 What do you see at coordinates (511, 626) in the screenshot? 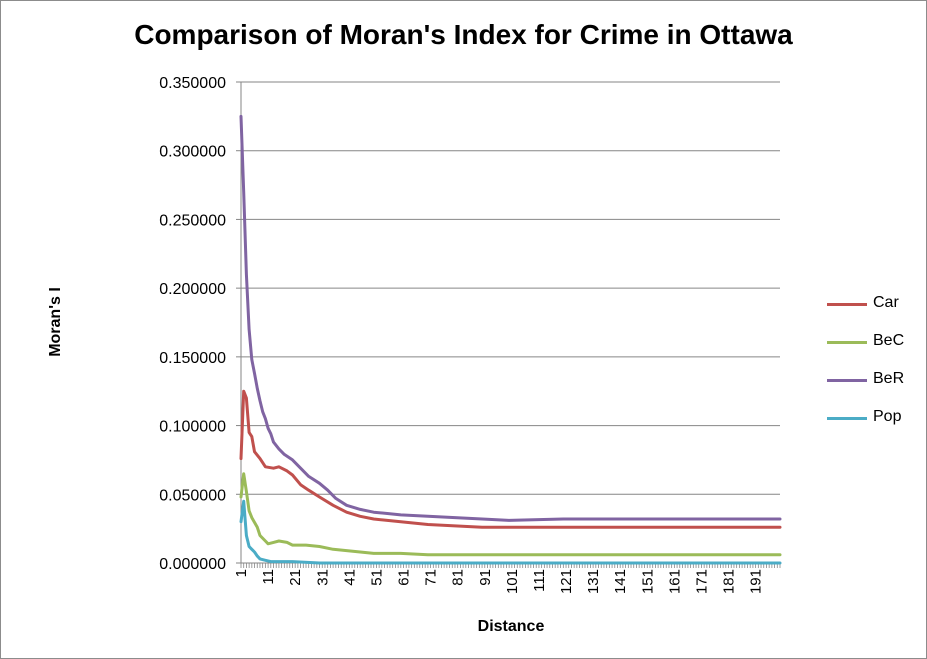
I see `x-axis-label: Distance` at bounding box center [511, 626].